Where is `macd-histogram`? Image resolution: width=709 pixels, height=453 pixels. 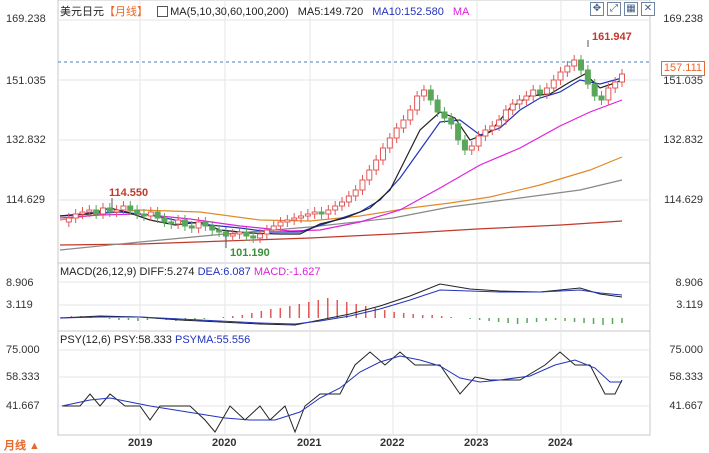 macd-histogram is located at coordinates (342, 311).